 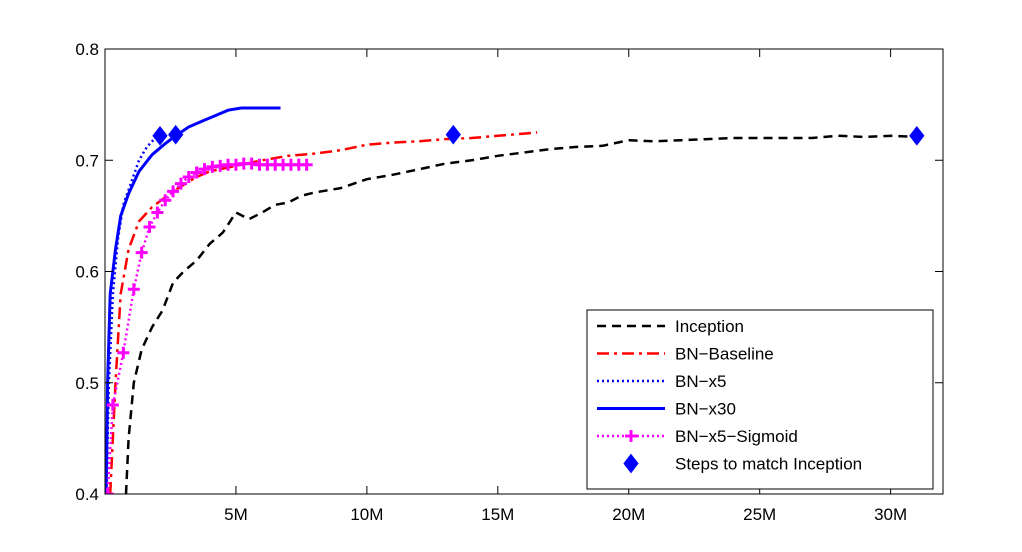 I want to click on legend-label-1: BN−Baseline, so click(x=724, y=354).